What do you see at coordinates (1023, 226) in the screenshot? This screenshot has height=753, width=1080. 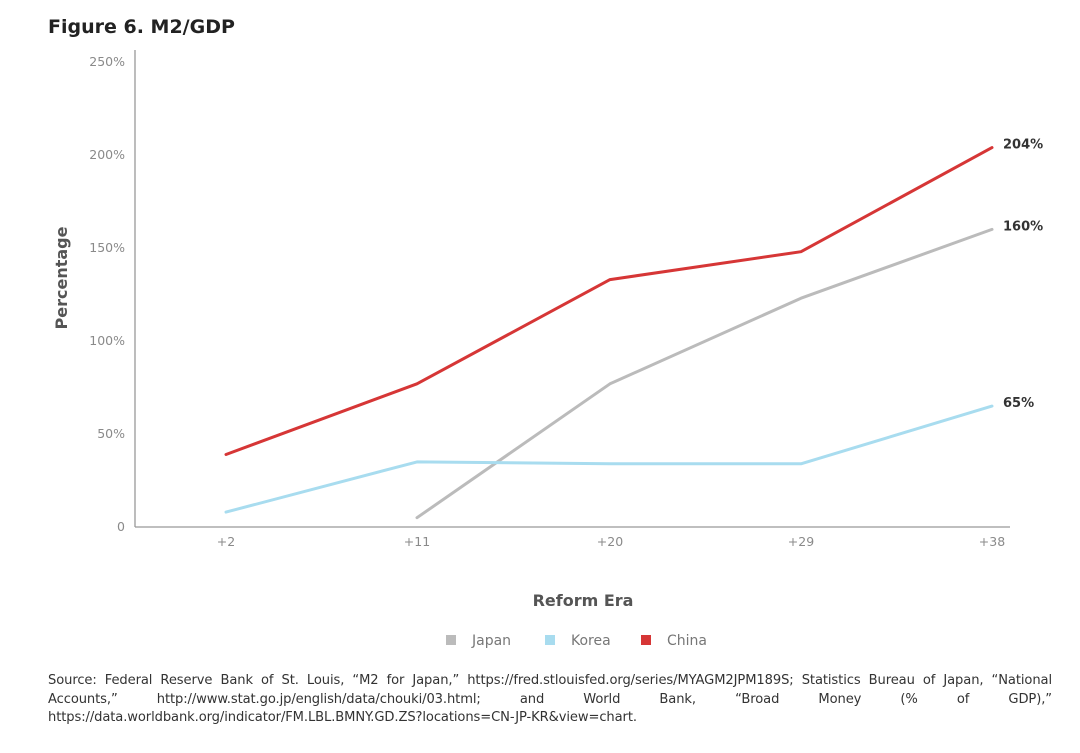 I see `end-label-japan: 160%` at bounding box center [1023, 226].